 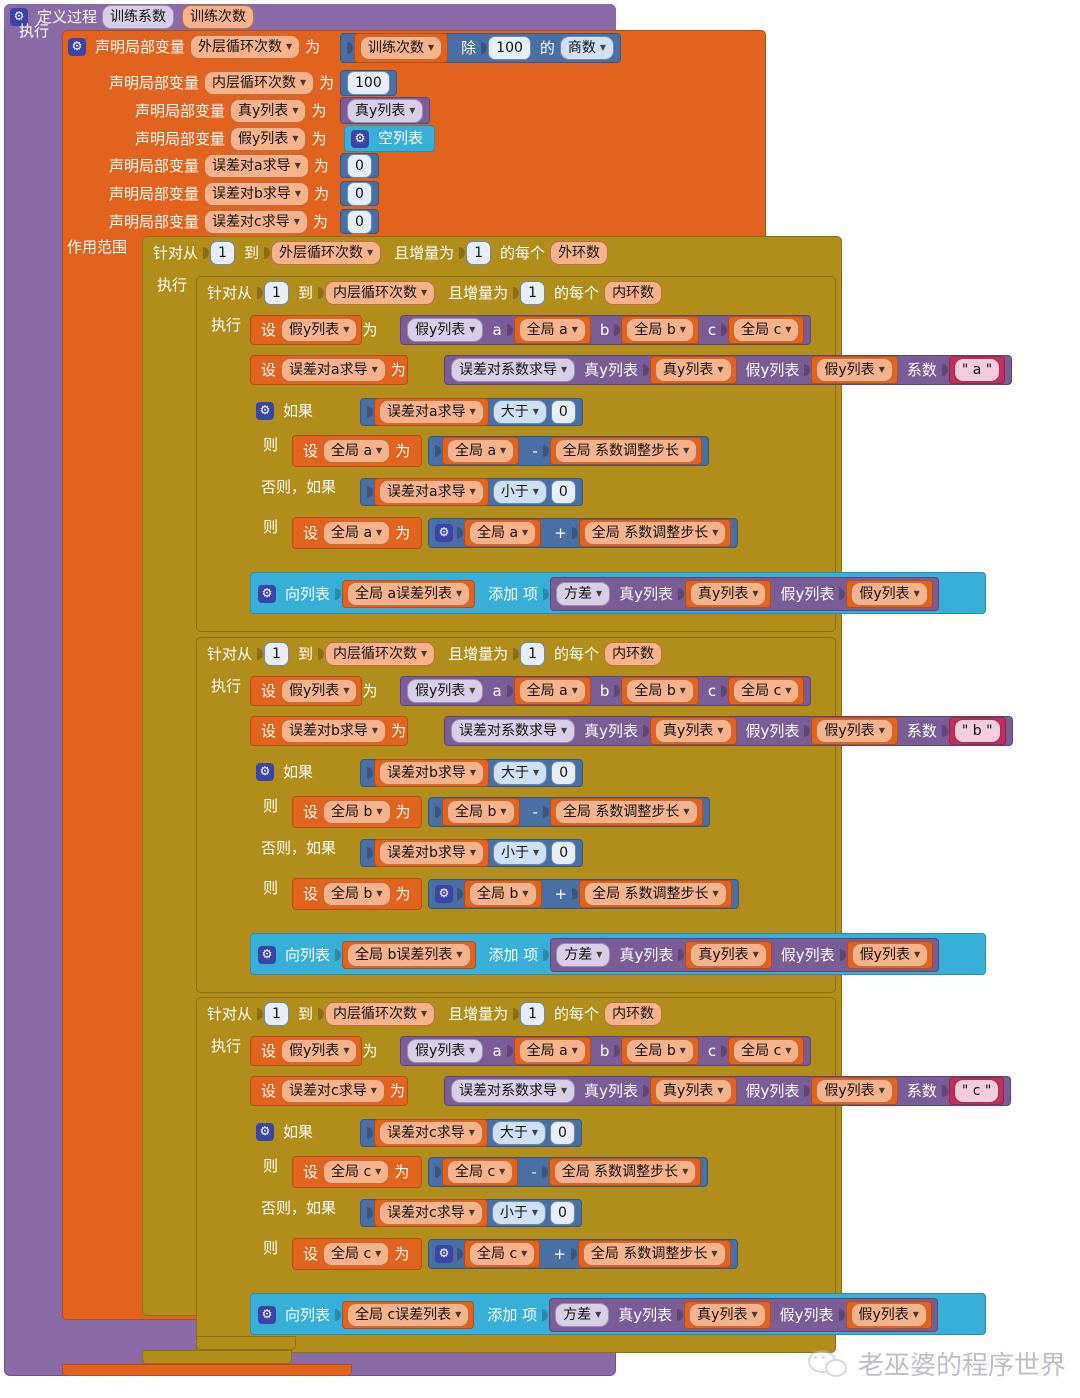 What do you see at coordinates (977, 370) in the screenshot?
I see `string-field: " a "` at bounding box center [977, 370].